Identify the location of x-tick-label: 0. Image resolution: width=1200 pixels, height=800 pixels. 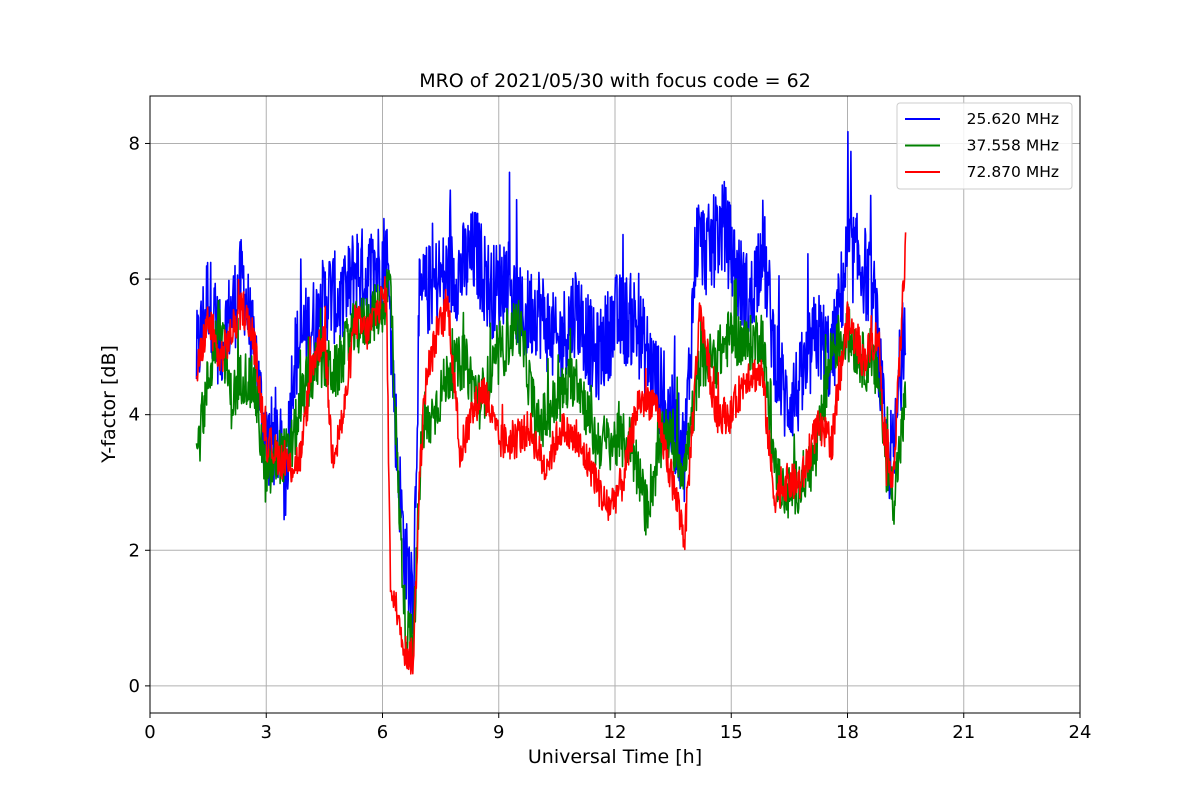
(149, 732).